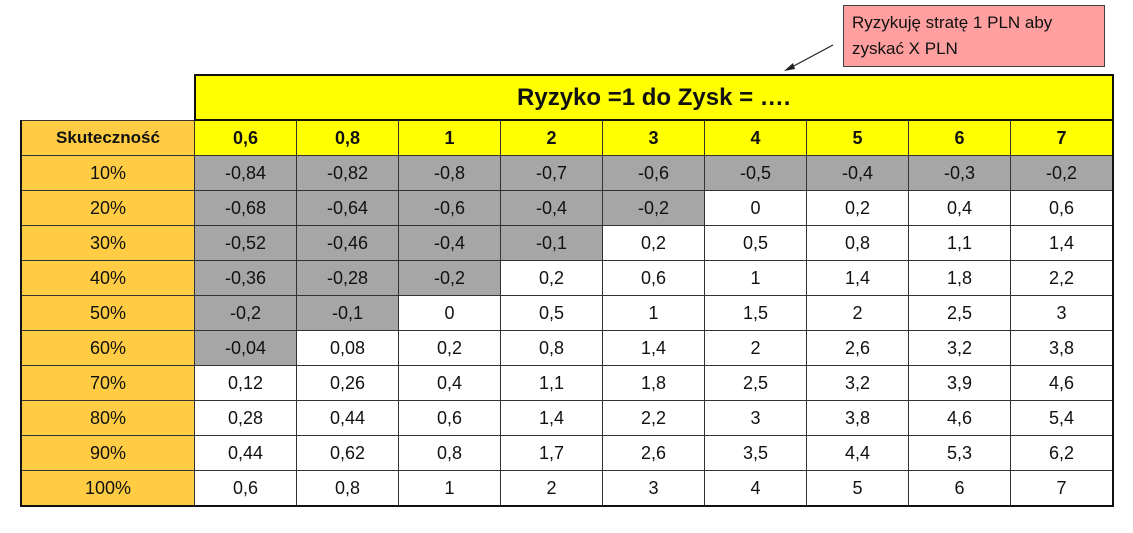  What do you see at coordinates (974, 36) in the screenshot?
I see `callout-note: Ryzykuję stratę 1 PLN aby zyskać X PLN` at bounding box center [974, 36].